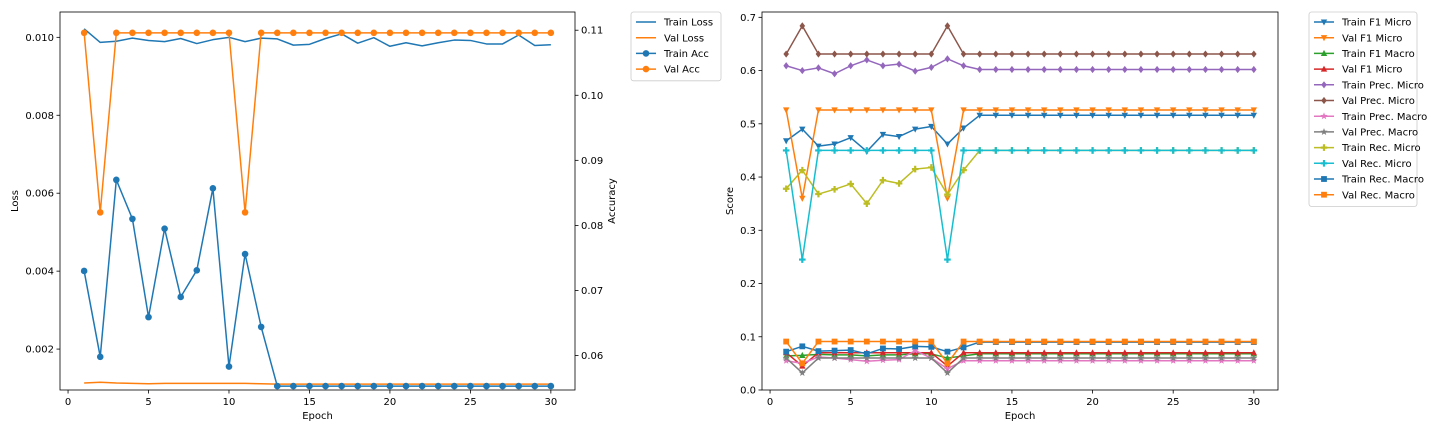 This screenshot has width=1440, height=432. Describe the element at coordinates (317, 416) in the screenshot. I see `x-axis-label: Epoch` at that location.